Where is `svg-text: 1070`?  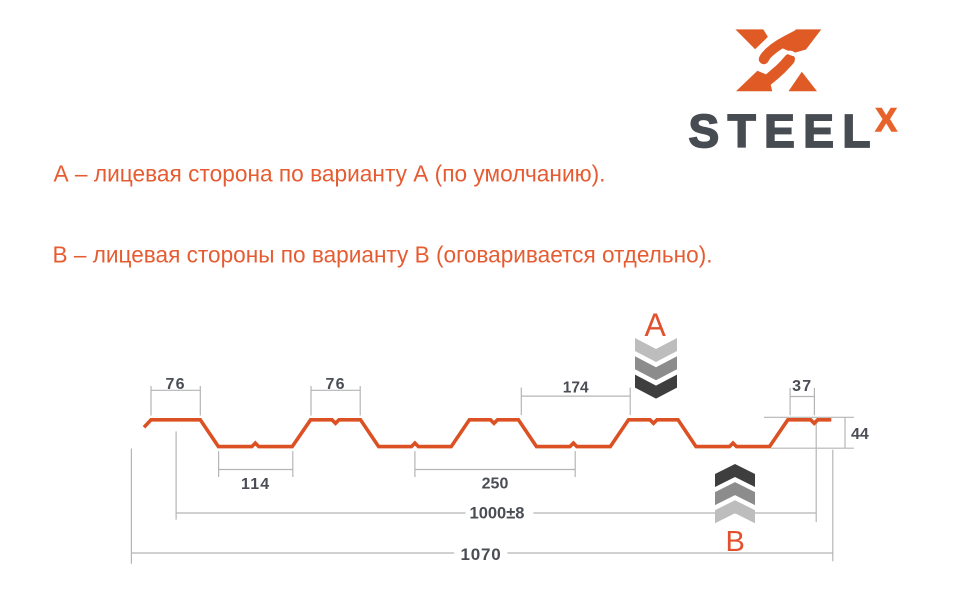 svg-text: 1070 is located at coordinates (480, 554).